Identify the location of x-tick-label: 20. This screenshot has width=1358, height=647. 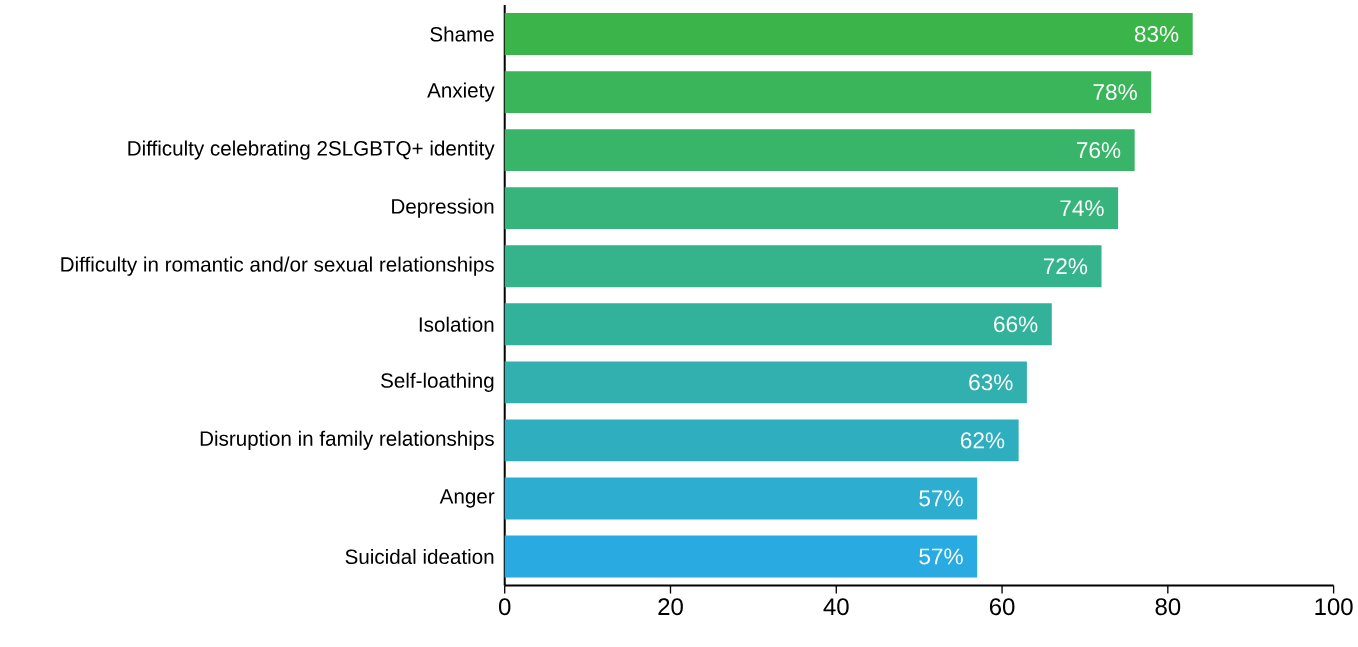
(670, 606).